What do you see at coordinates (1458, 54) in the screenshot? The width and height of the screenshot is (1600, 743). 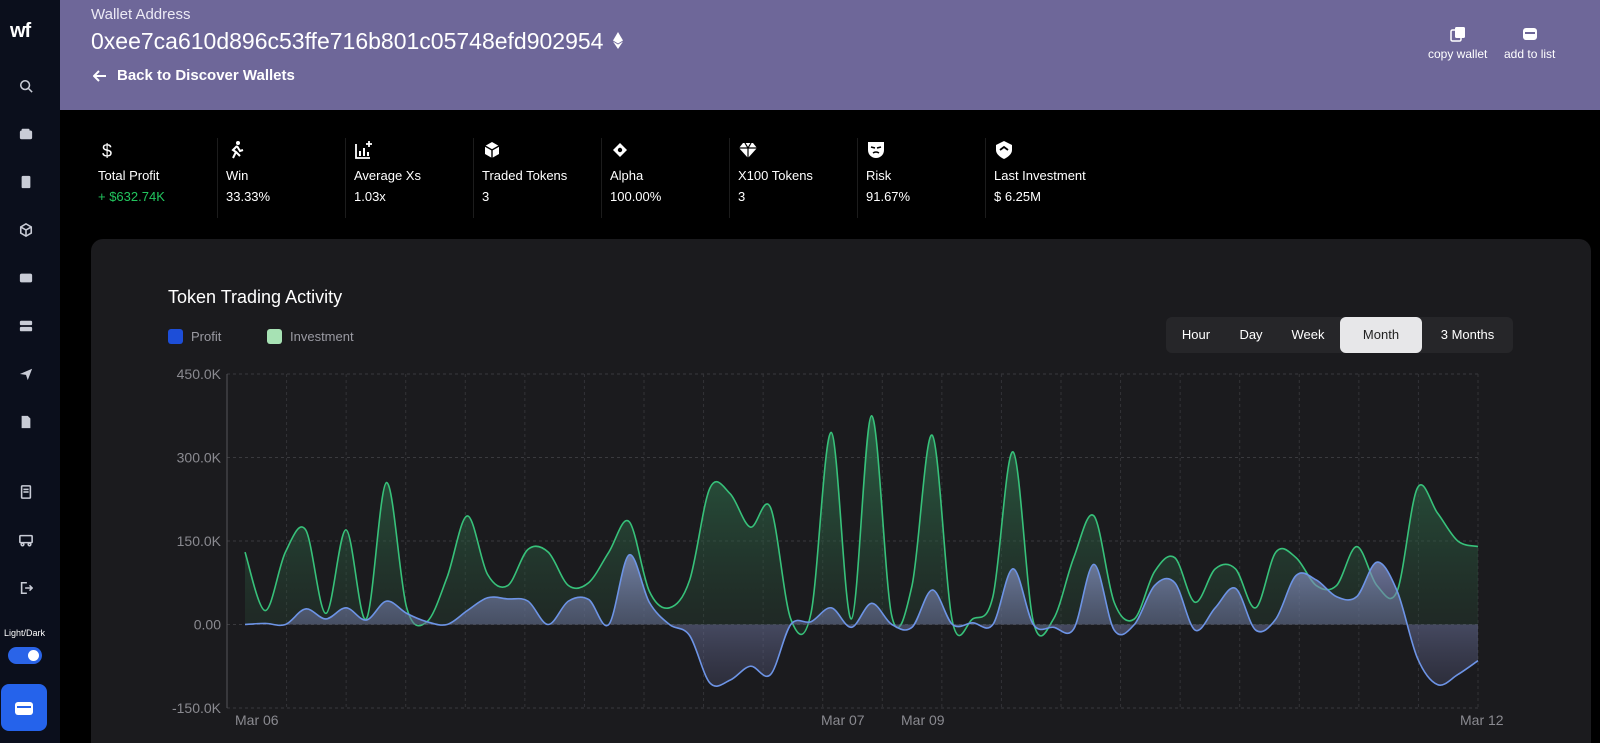 I see `copy-wallet-label: copy wallet` at bounding box center [1458, 54].